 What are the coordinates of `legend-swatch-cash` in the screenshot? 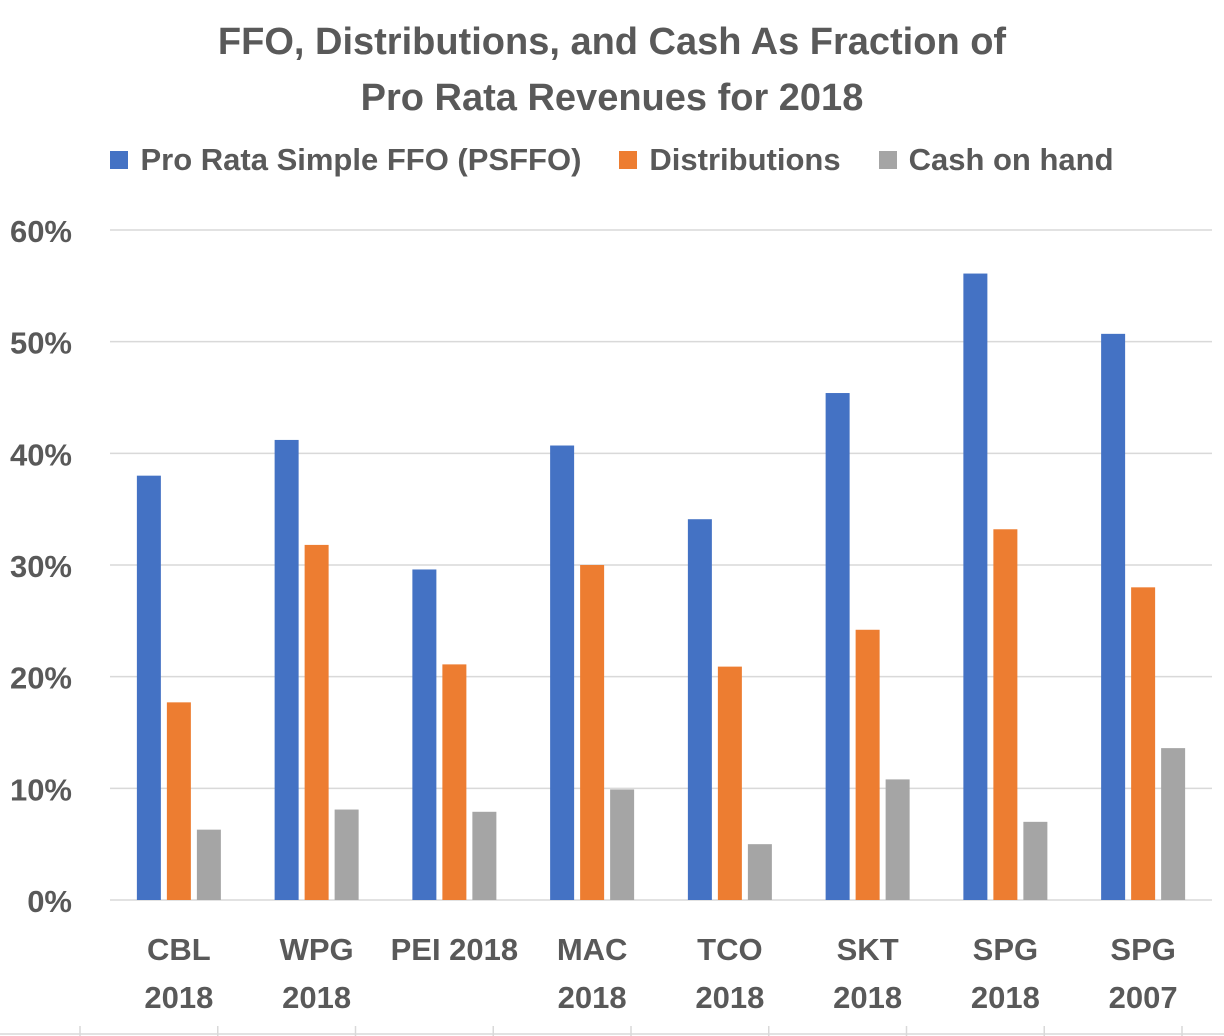 It's located at (887, 160).